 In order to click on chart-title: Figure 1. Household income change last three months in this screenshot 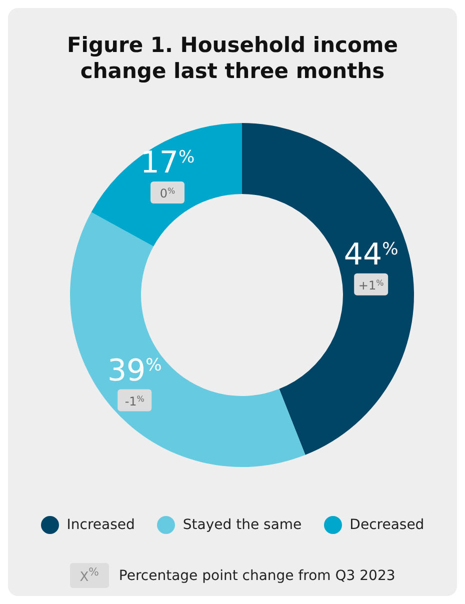, I will do `click(233, 58)`.